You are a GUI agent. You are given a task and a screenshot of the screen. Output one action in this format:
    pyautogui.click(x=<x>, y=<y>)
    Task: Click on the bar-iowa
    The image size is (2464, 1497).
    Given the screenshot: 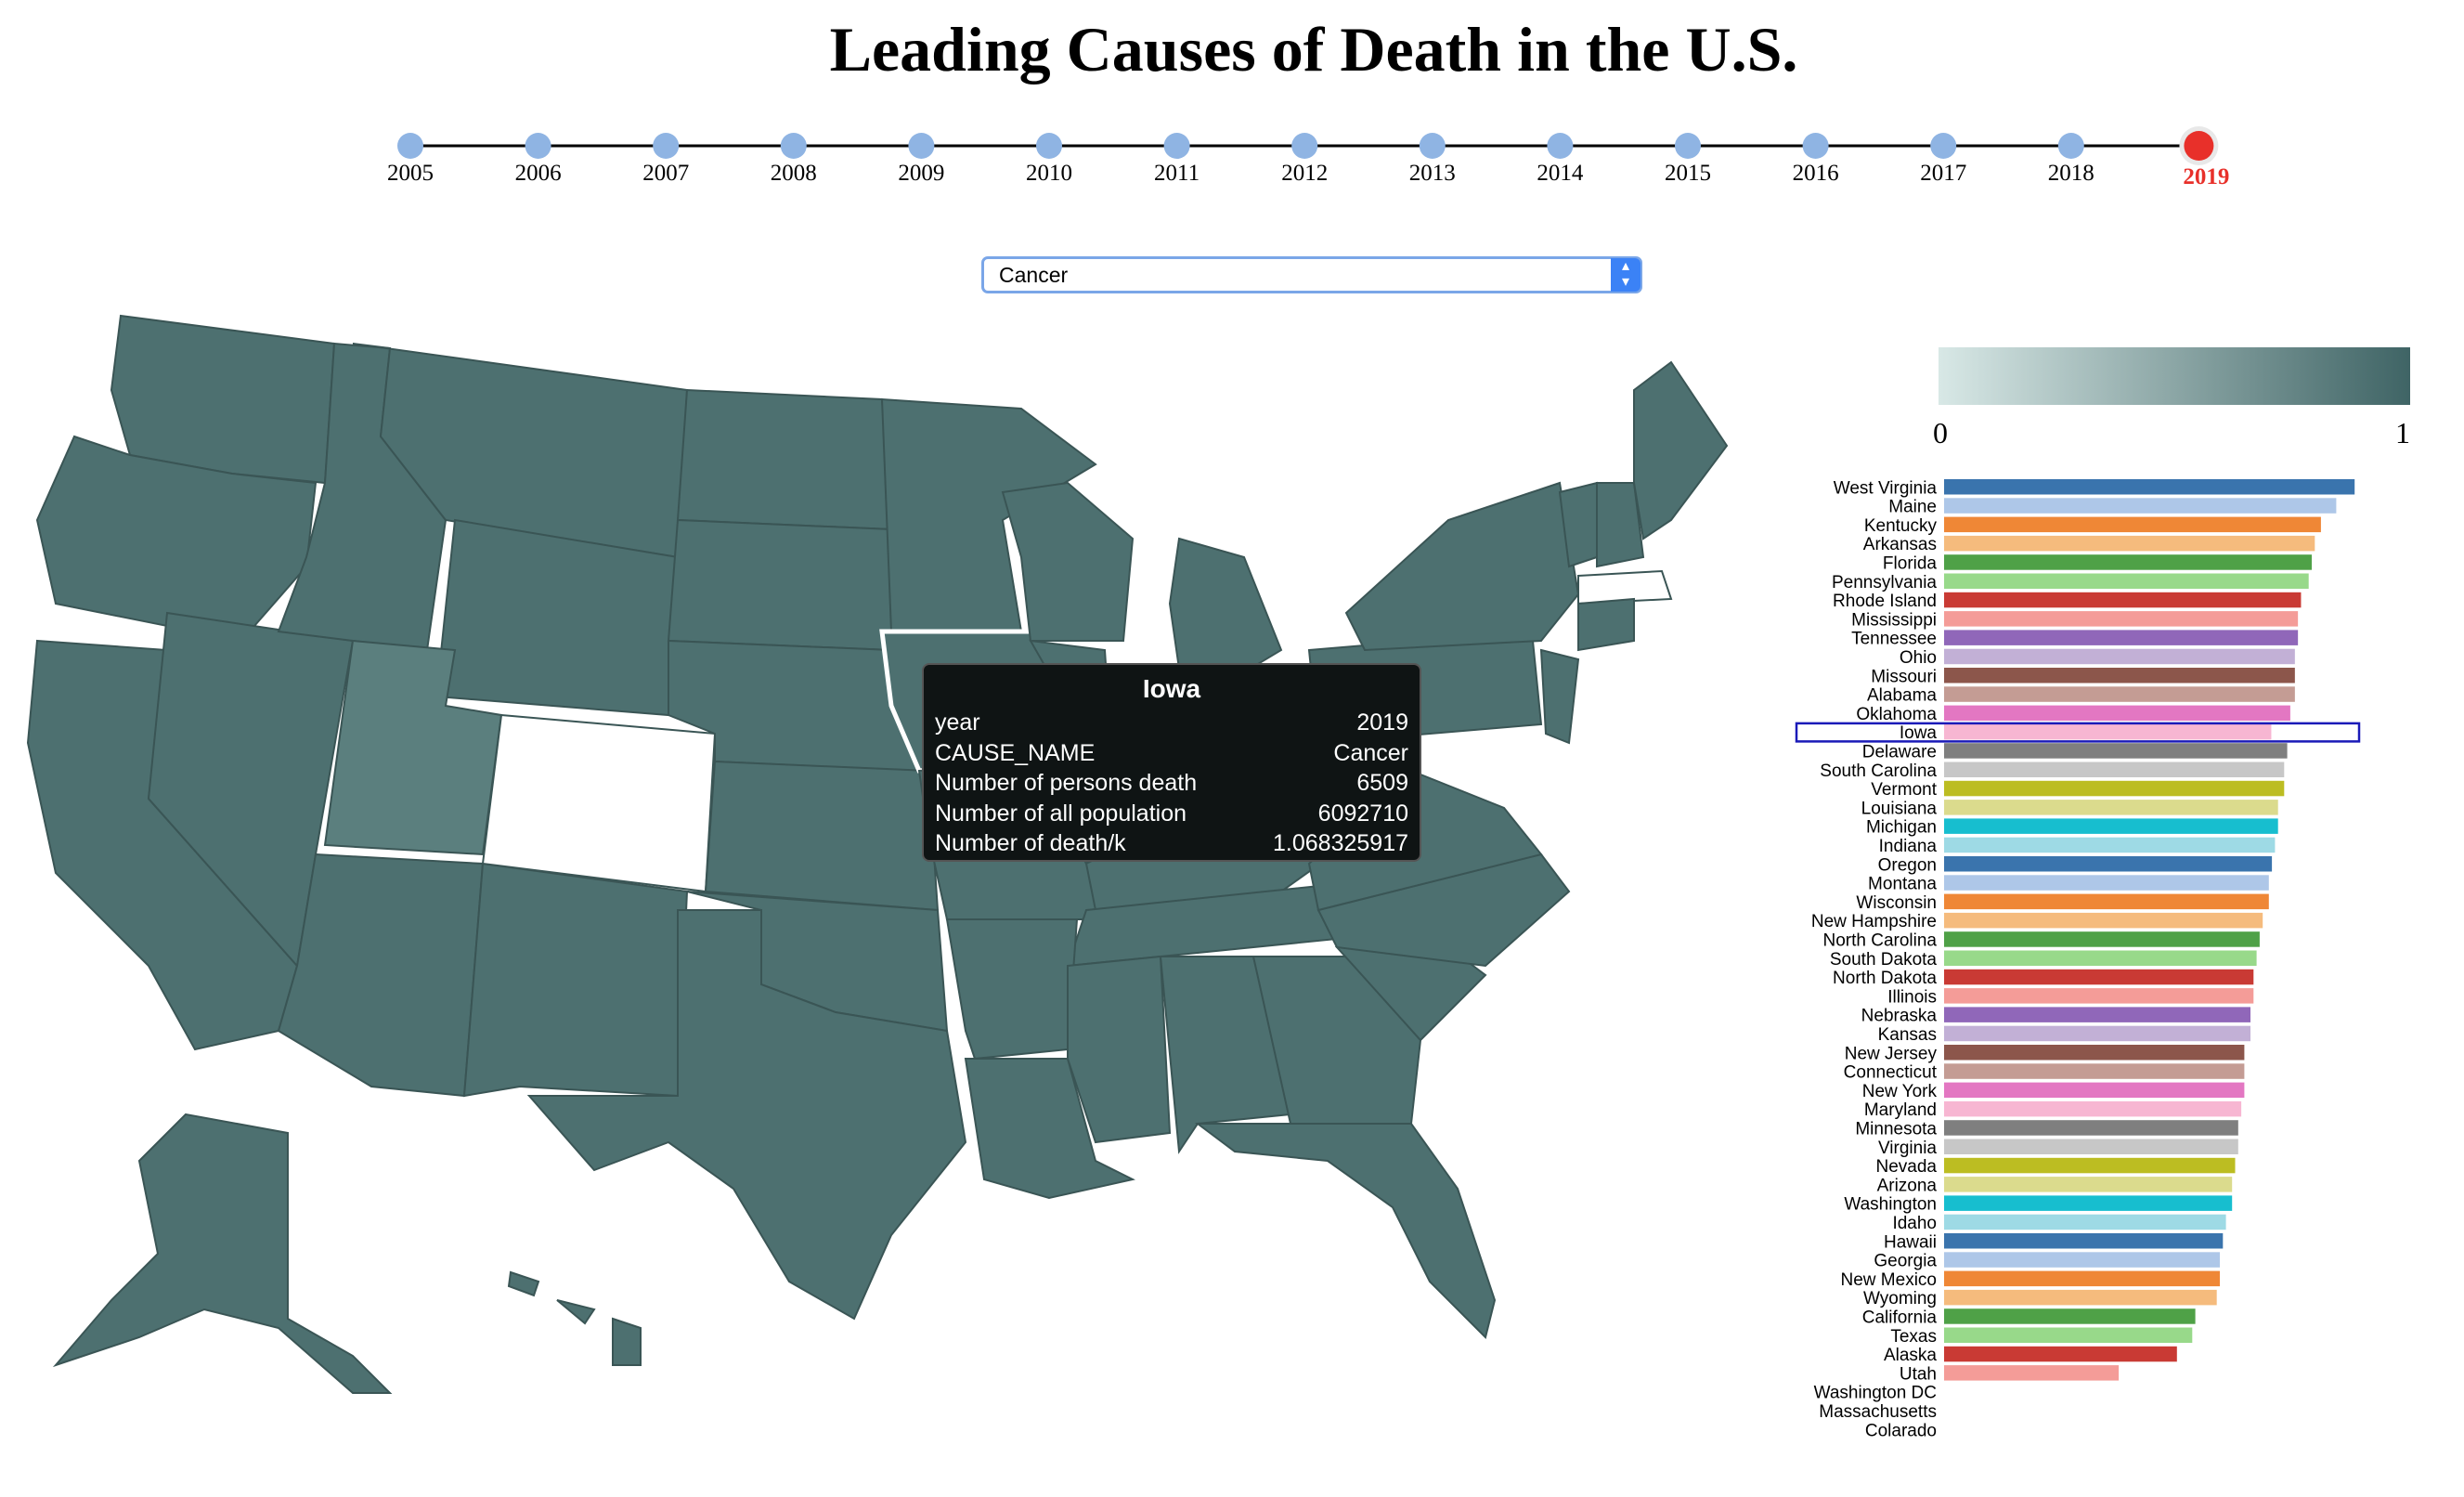 What is the action you would take?
    pyautogui.click(x=2108, y=731)
    